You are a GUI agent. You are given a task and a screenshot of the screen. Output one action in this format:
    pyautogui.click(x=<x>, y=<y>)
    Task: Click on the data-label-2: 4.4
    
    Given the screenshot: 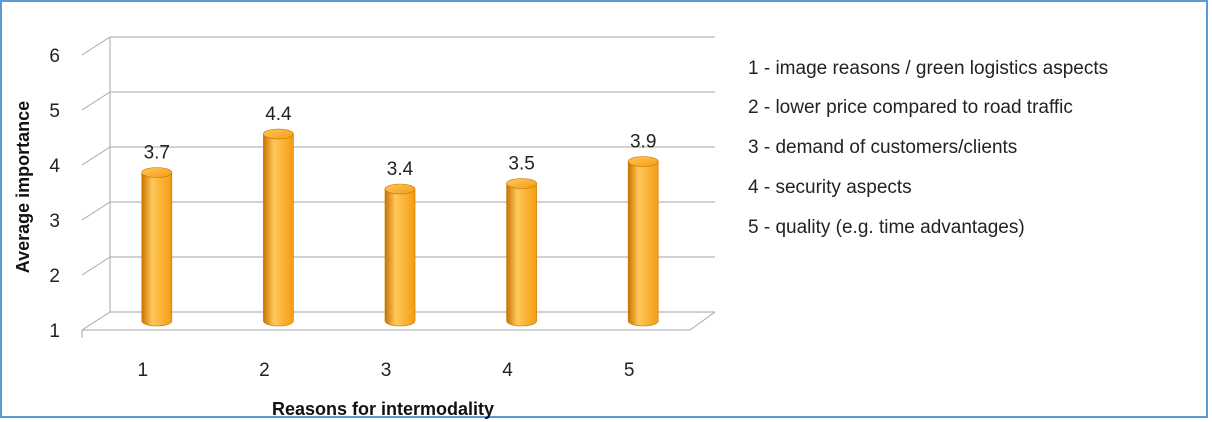 What is the action you would take?
    pyautogui.click(x=278, y=114)
    